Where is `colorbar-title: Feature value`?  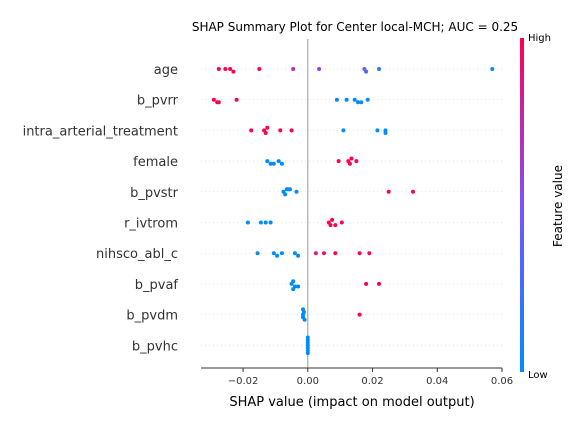 colorbar-title: Feature value is located at coordinates (558, 206).